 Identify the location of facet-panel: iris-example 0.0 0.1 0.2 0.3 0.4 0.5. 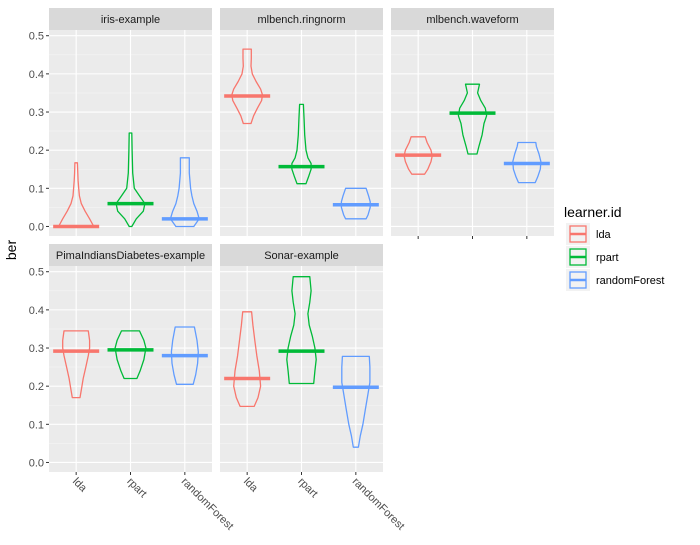
(120, 122).